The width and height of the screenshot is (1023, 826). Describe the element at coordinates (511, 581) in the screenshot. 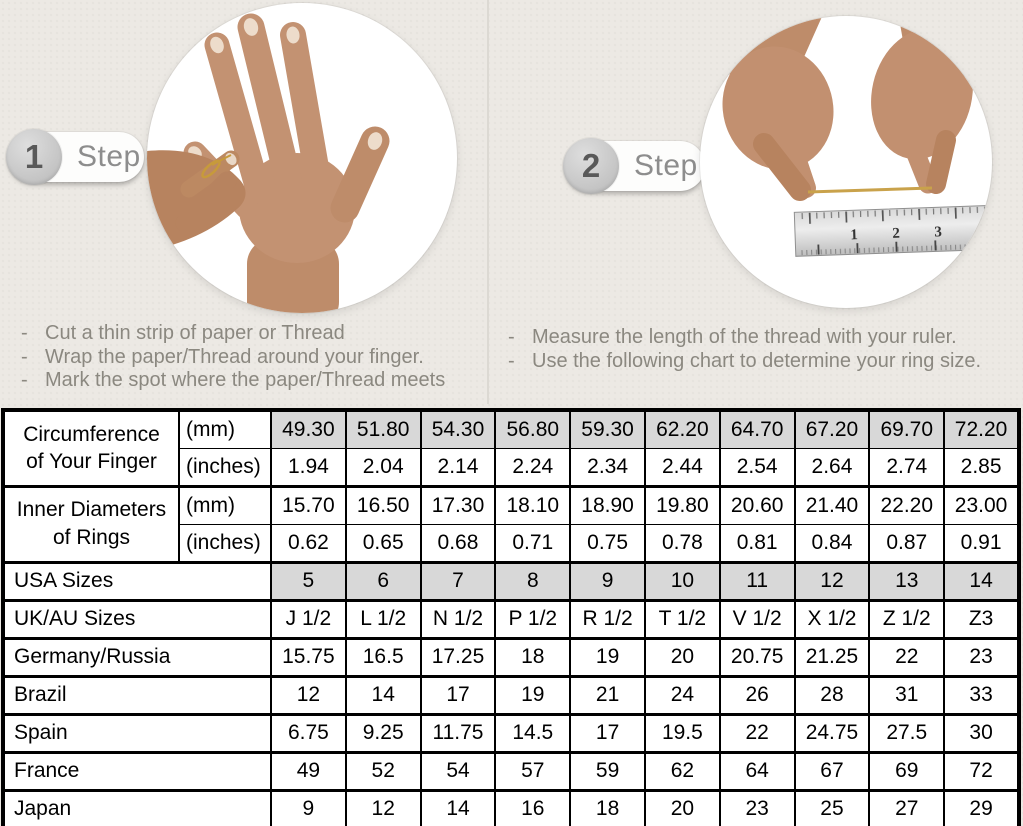

I see `table-row: USA Sizes 5 6 7 8 9 10 11 12 13 14` at that location.